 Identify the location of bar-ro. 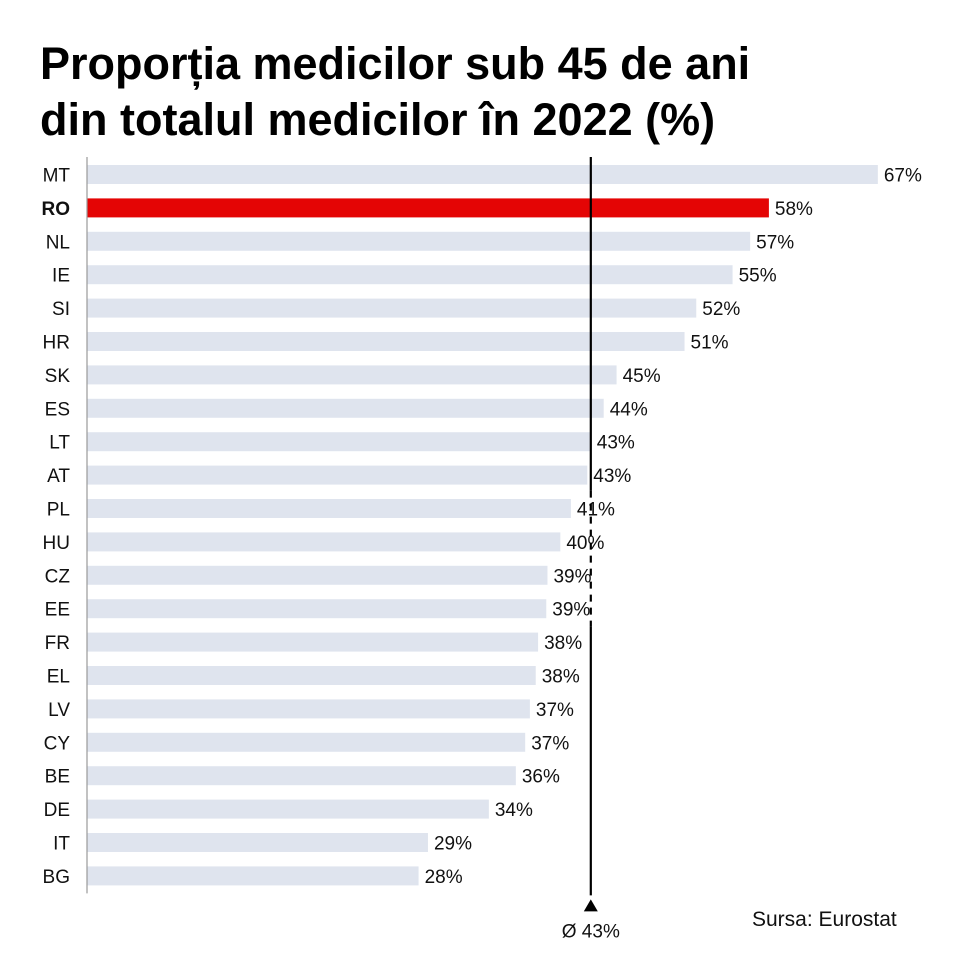
(428, 208).